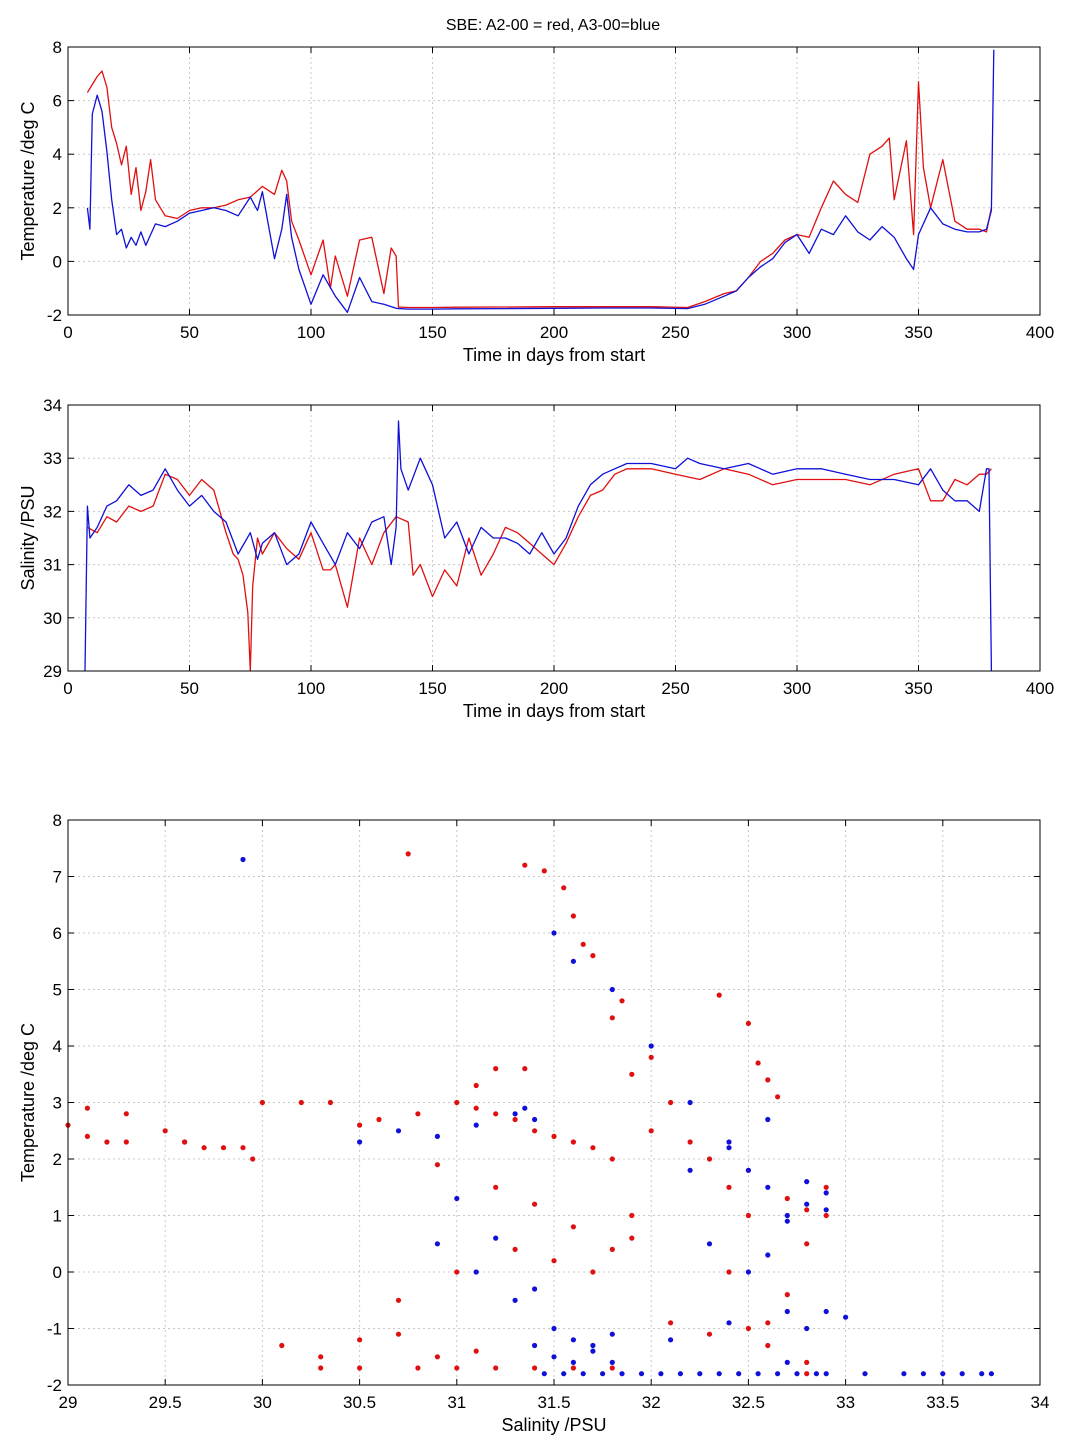 Image resolution: width=1067 pixels, height=1449 pixels. What do you see at coordinates (553, 1402) in the screenshot?
I see `x-tick-label: 31.5` at bounding box center [553, 1402].